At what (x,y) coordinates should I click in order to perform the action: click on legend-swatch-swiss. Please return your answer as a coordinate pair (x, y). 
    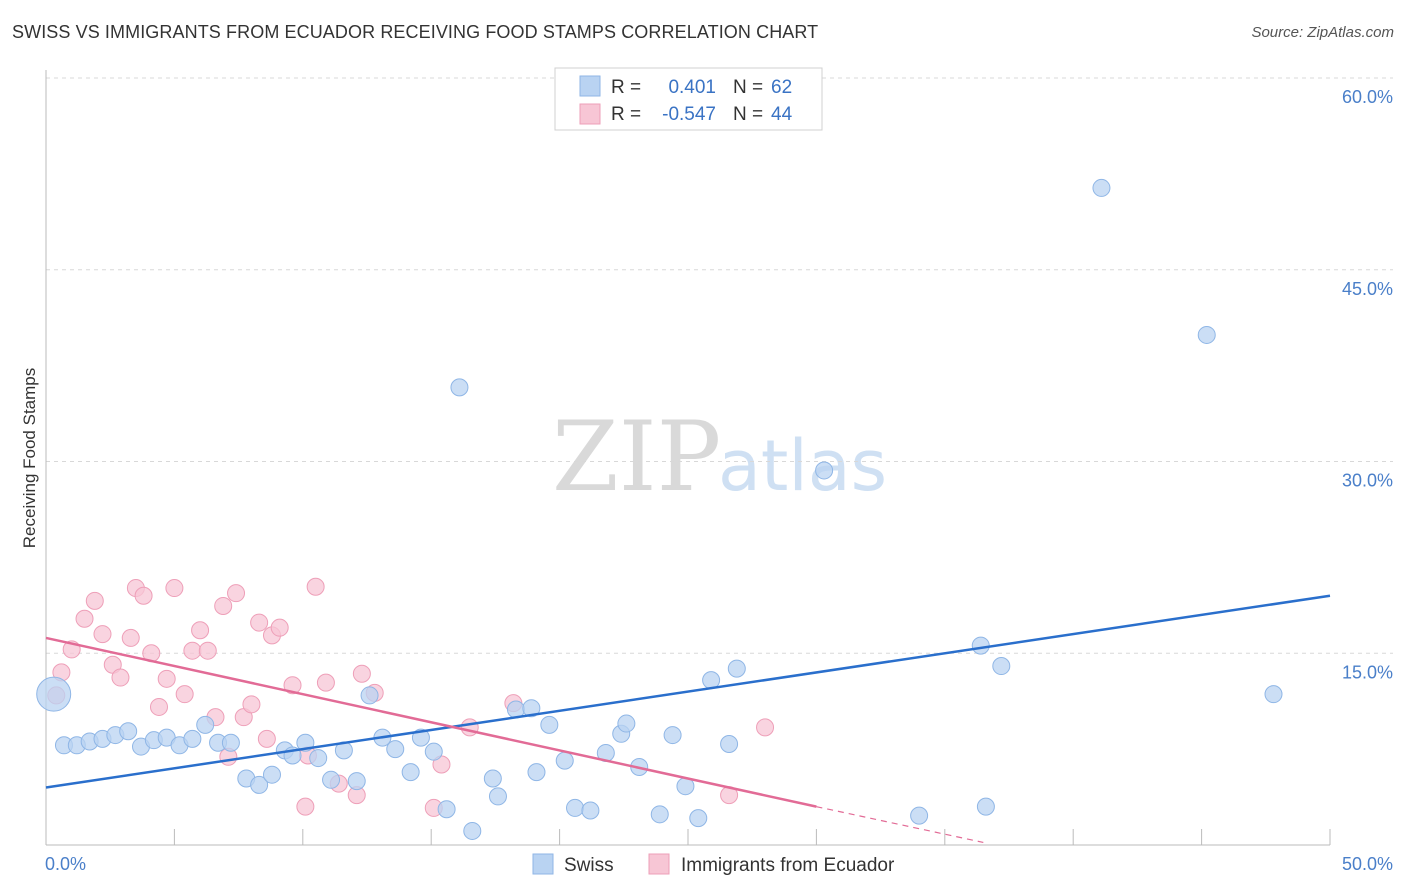
    Looking at the image, I should click on (590, 86).